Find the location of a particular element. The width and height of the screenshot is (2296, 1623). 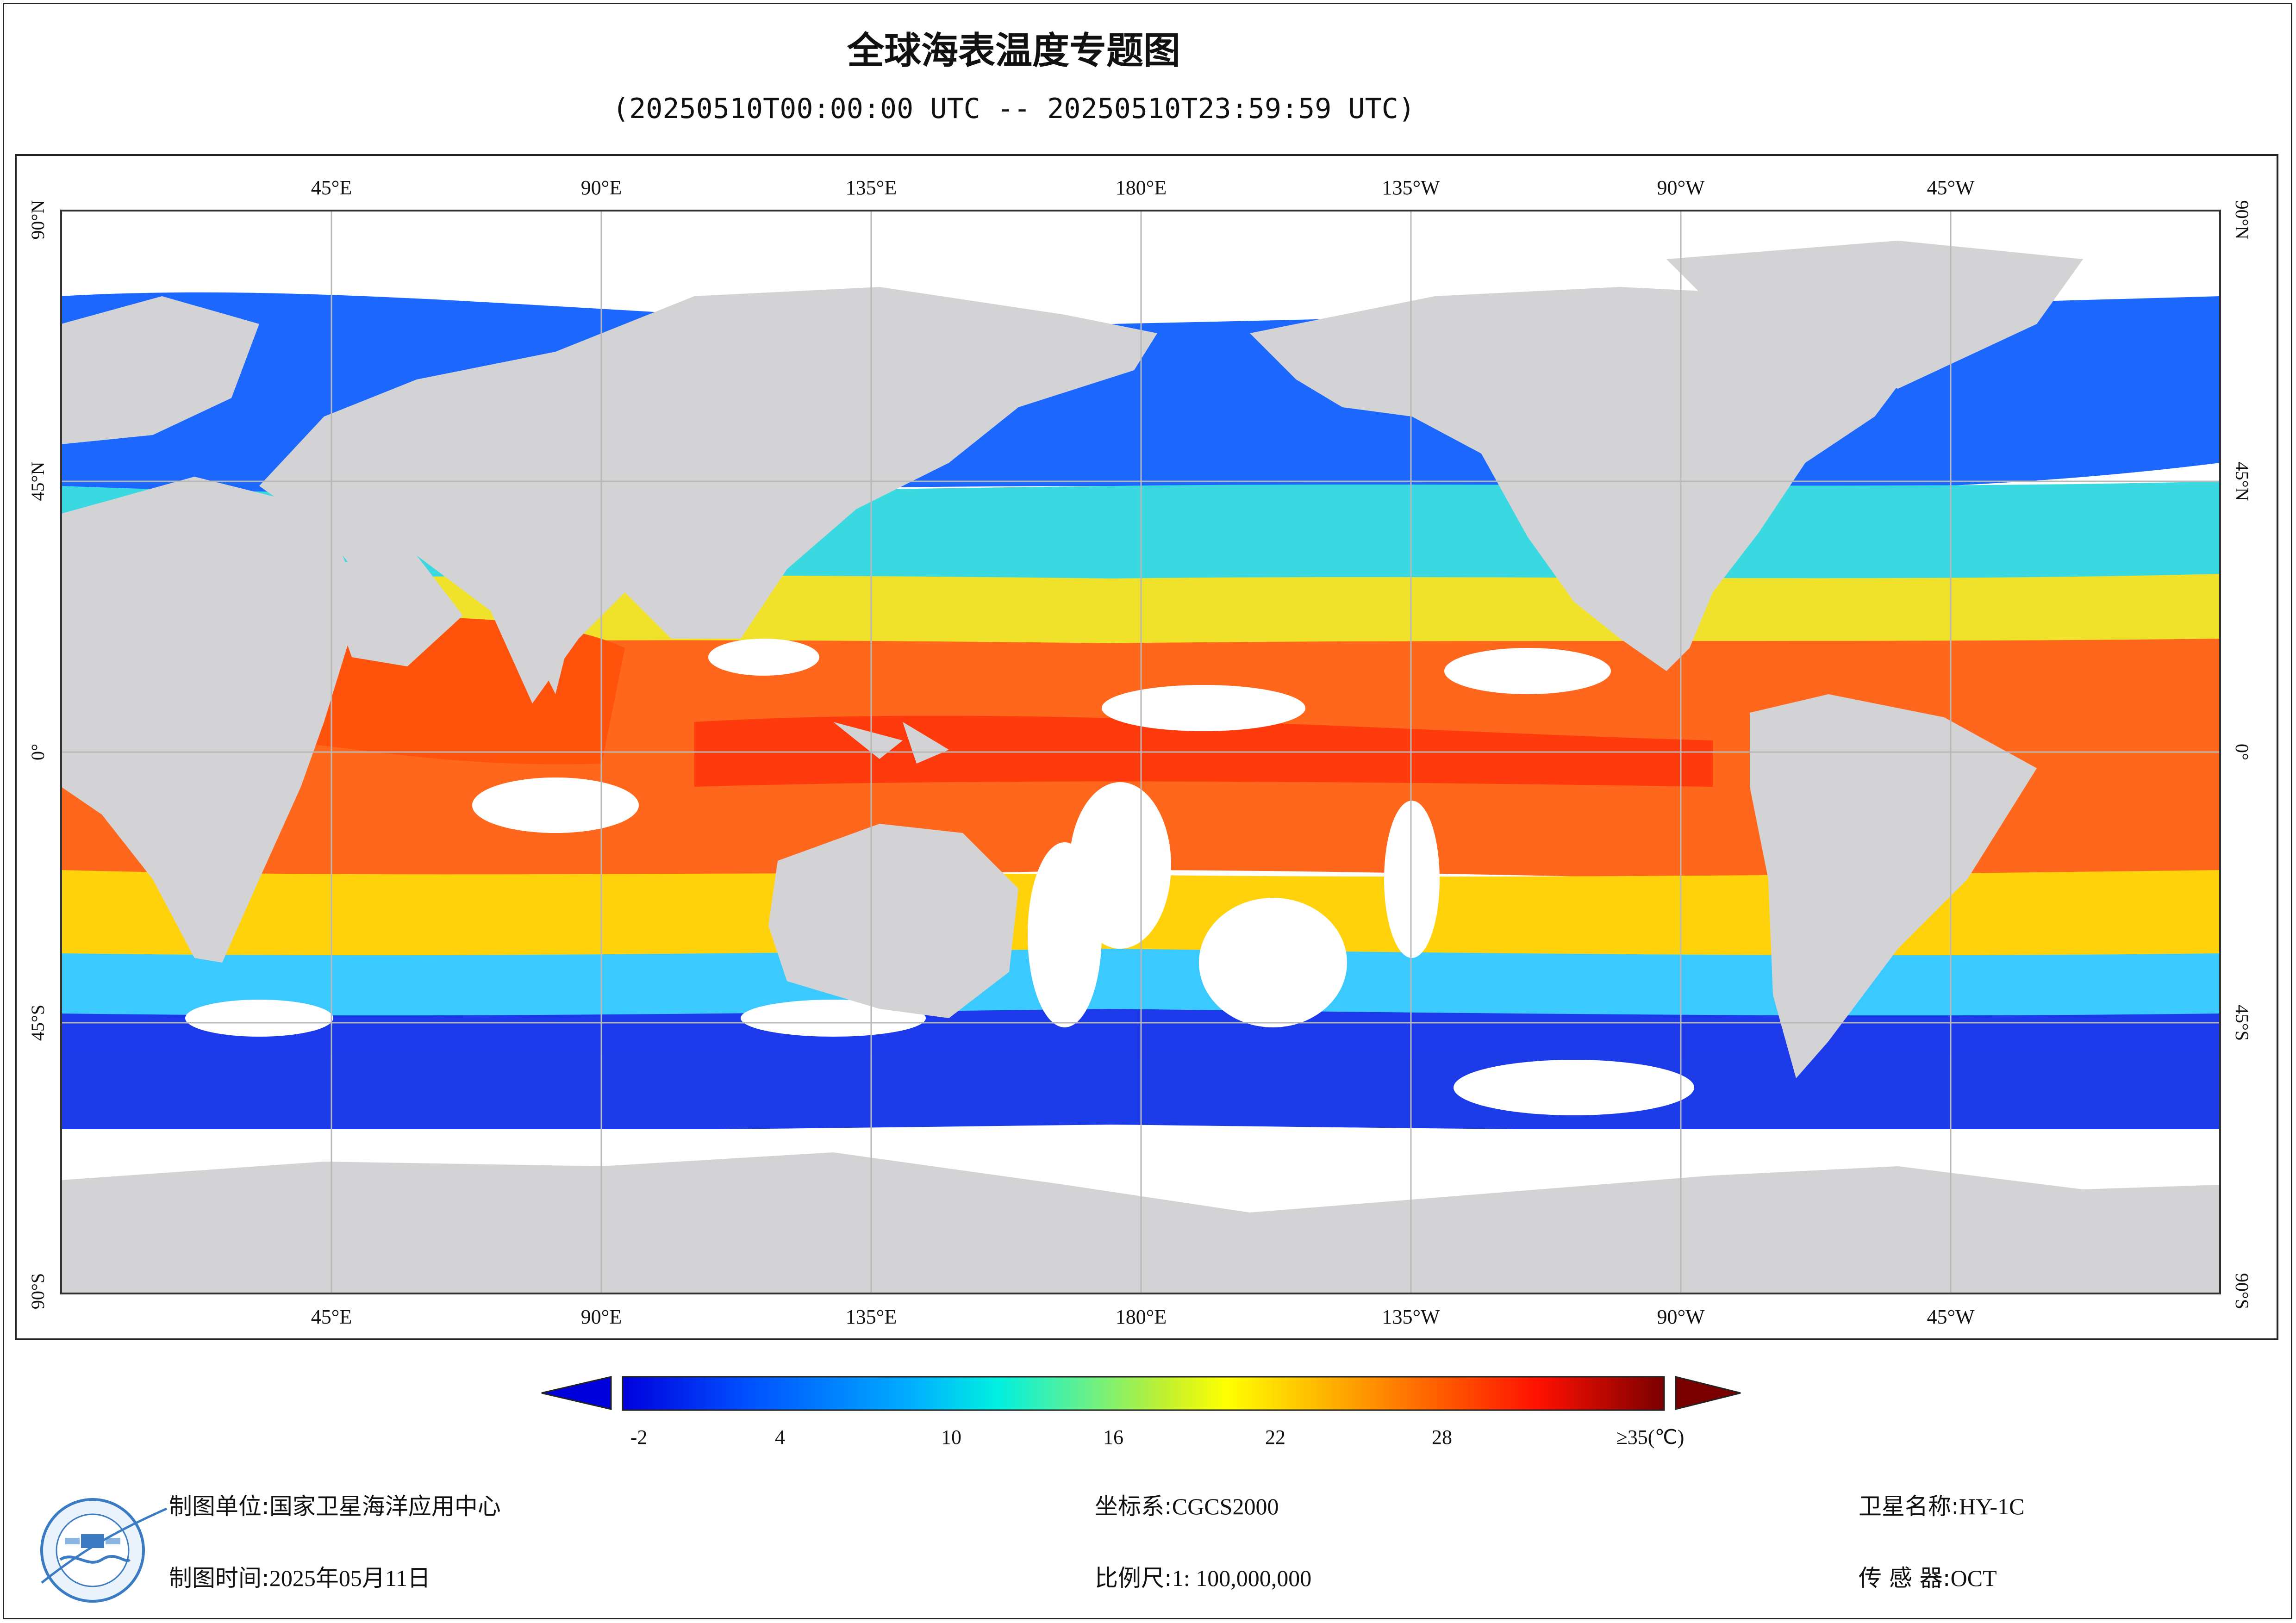

lat-label-right: 90°N is located at coordinates (2242, 220).